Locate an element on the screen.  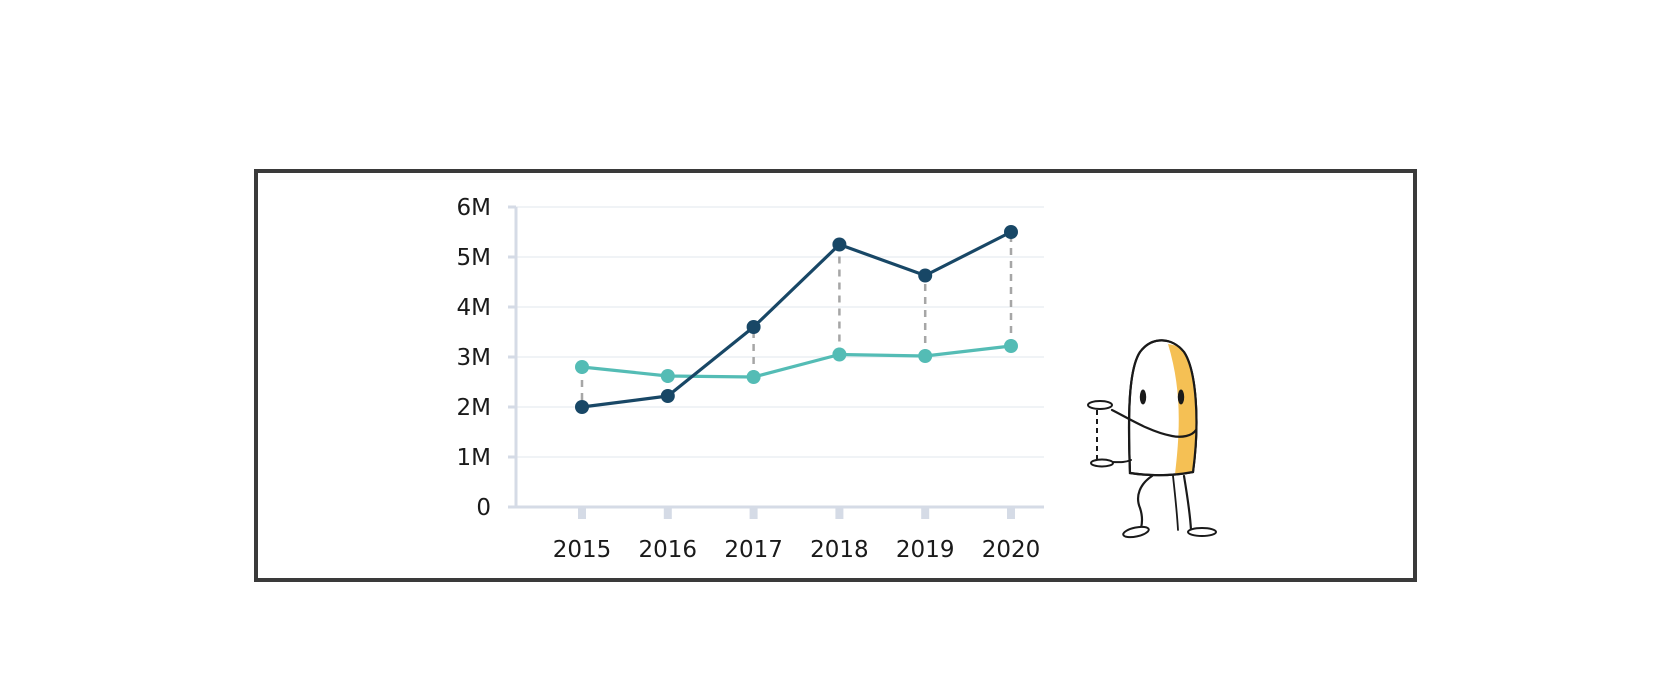
mascot-left-eye is located at coordinates (1143, 397).